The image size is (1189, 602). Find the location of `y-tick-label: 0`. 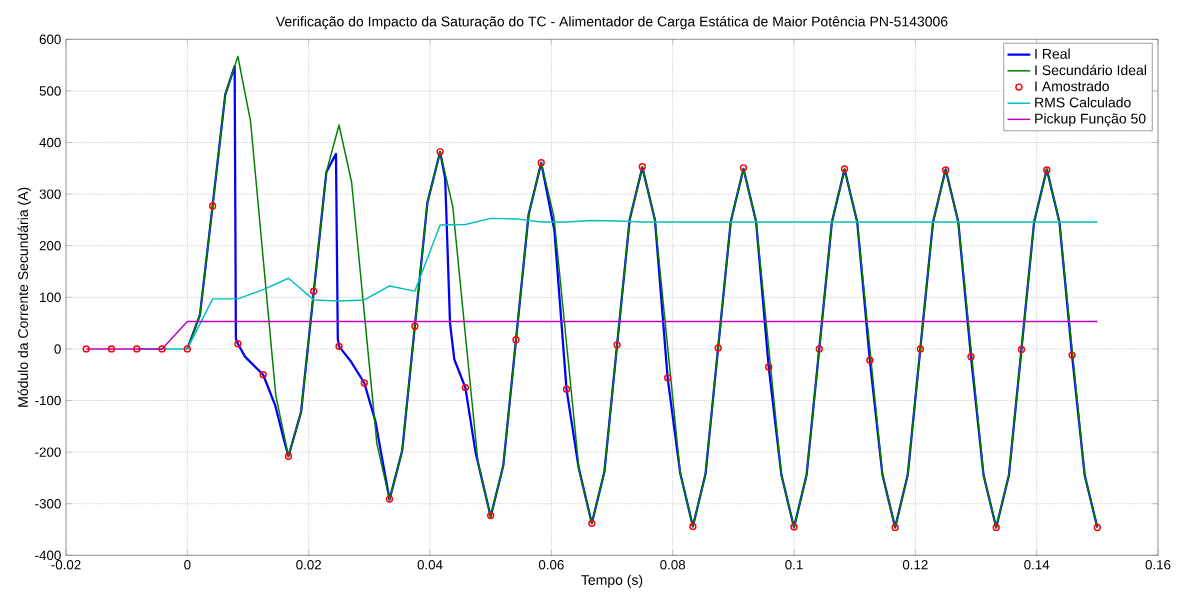

y-tick-label: 0 is located at coordinates (57, 349).